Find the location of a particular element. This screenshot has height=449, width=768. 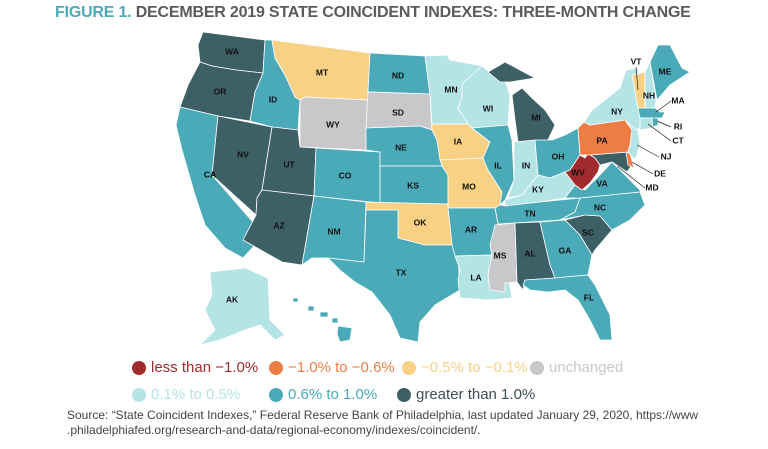

state-me is located at coordinates (670, 72).